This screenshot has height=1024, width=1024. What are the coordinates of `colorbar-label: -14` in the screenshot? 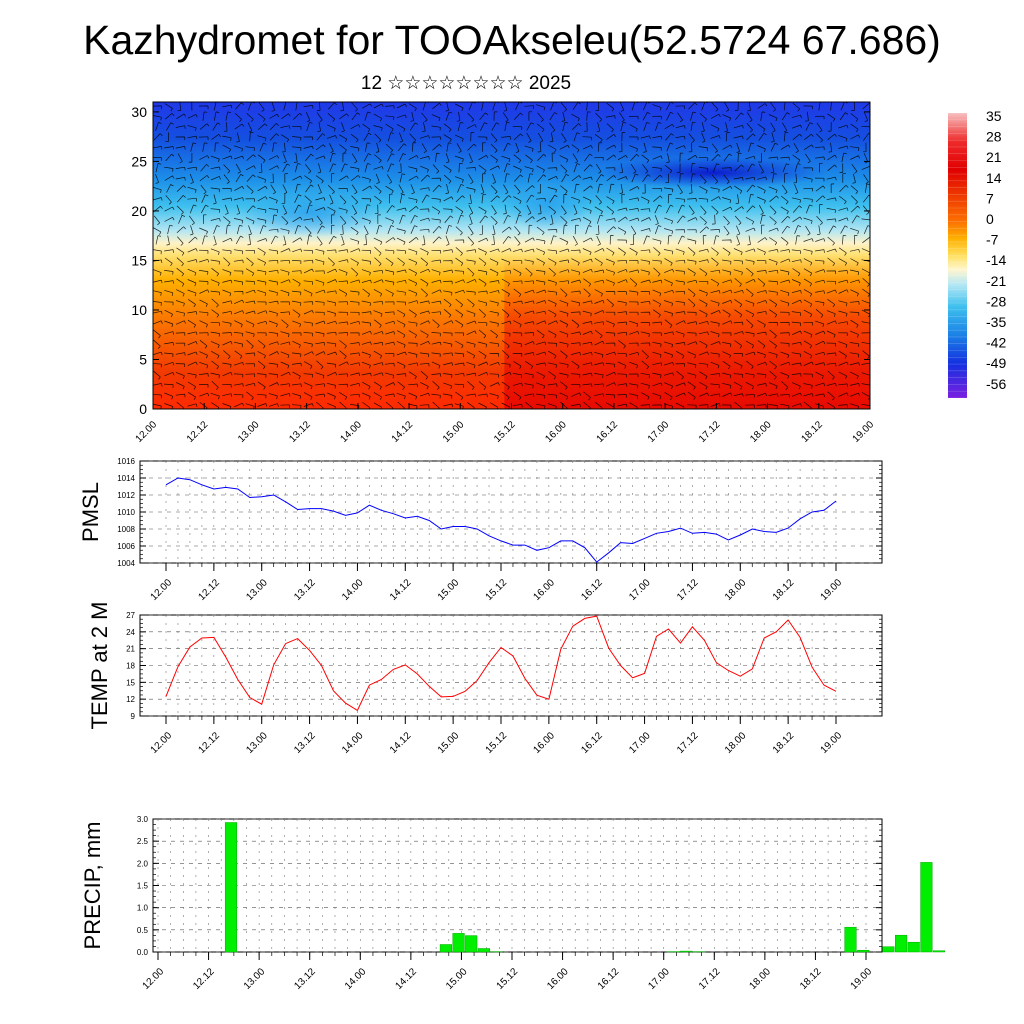 It's located at (996, 260).